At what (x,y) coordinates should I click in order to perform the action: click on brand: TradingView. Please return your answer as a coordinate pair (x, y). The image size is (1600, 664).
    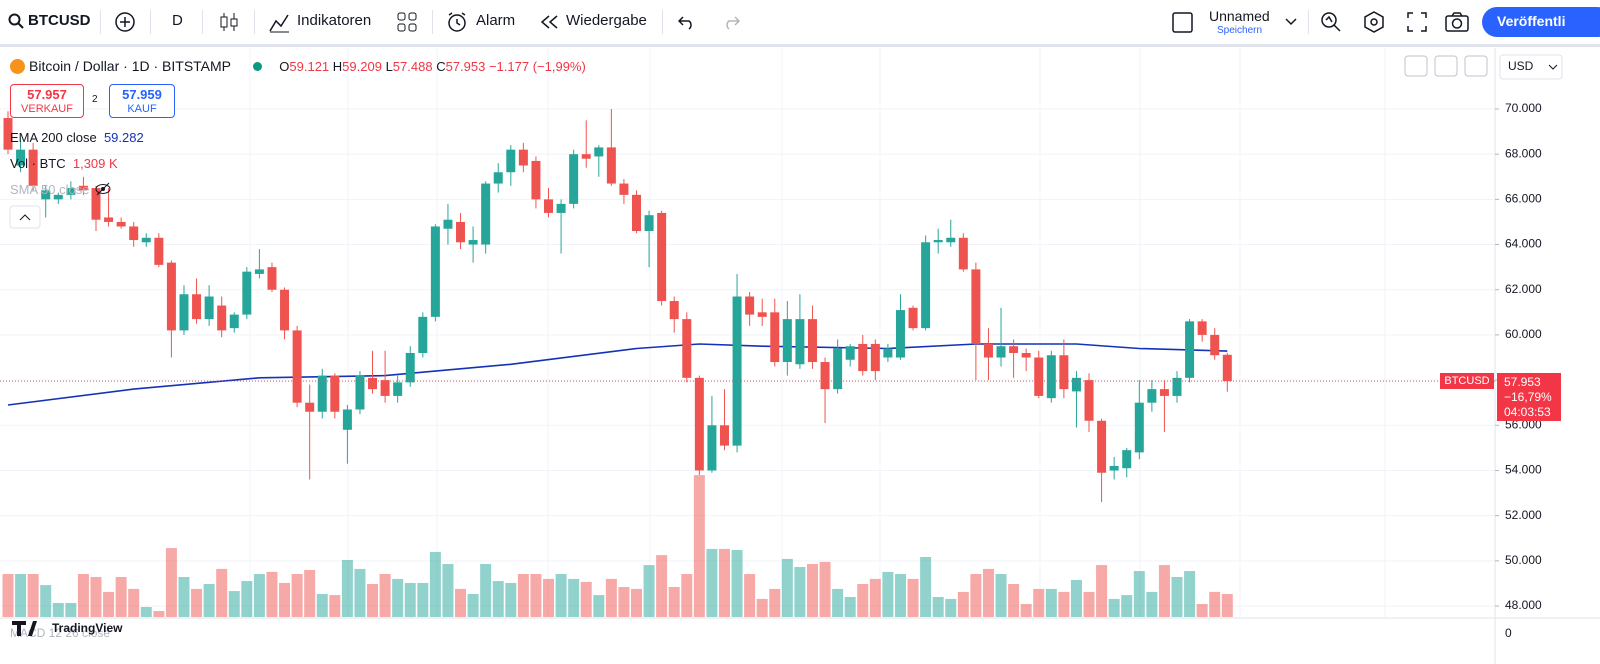
    Looking at the image, I should click on (87, 628).